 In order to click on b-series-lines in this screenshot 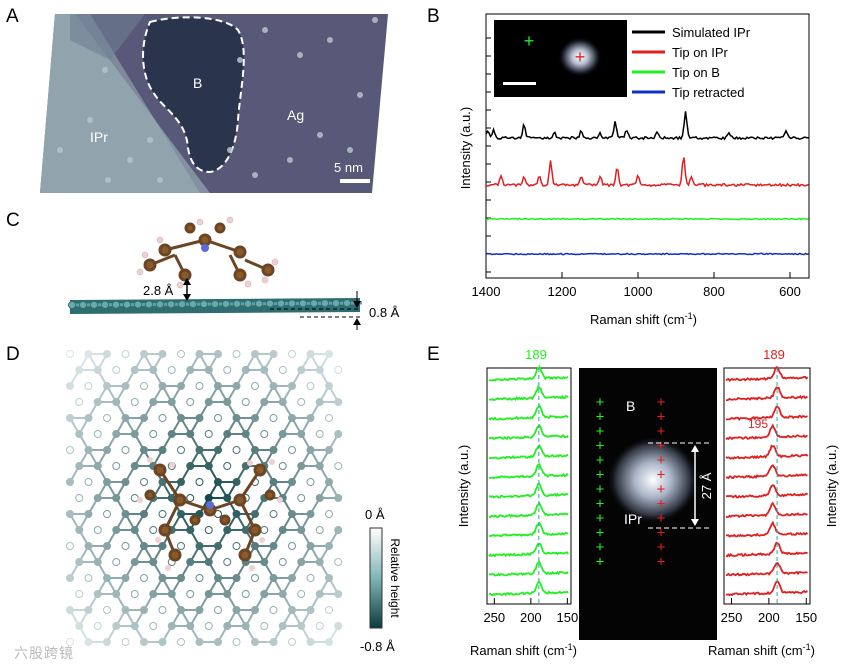, I will do `click(647, 183)`.